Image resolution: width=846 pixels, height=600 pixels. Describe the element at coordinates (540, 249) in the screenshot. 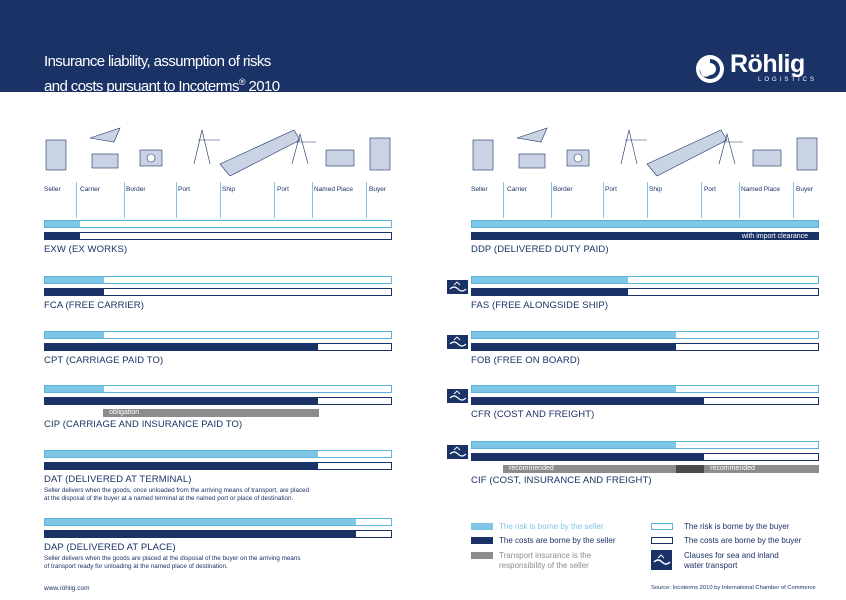

I see `incoterm-label: DDP (DELIVERED DUTY PAID)` at that location.